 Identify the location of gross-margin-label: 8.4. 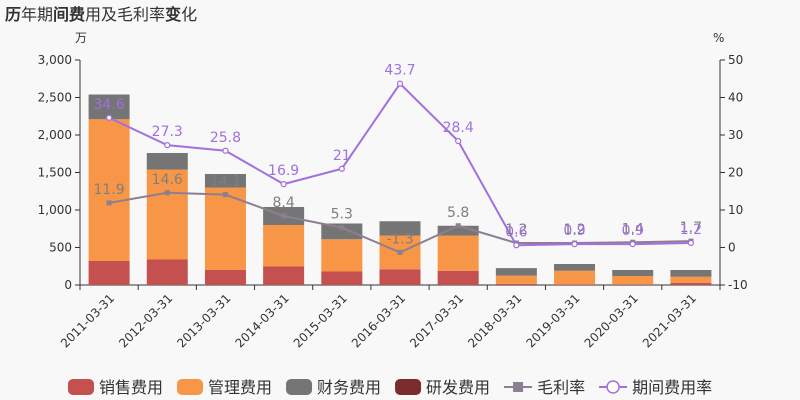
(284, 203).